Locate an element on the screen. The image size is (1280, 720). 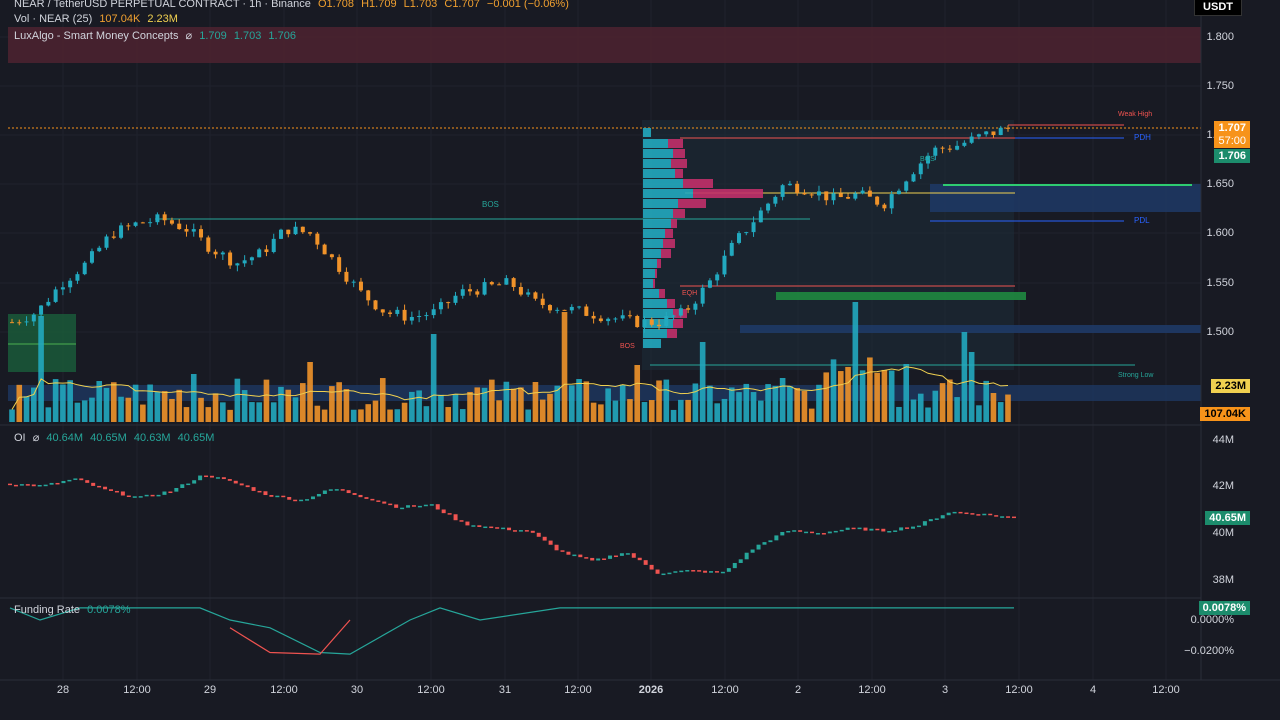
oi-legend: OI ⌀ 40.64M 40.65M 40.63M 40.65M is located at coordinates (116, 437).